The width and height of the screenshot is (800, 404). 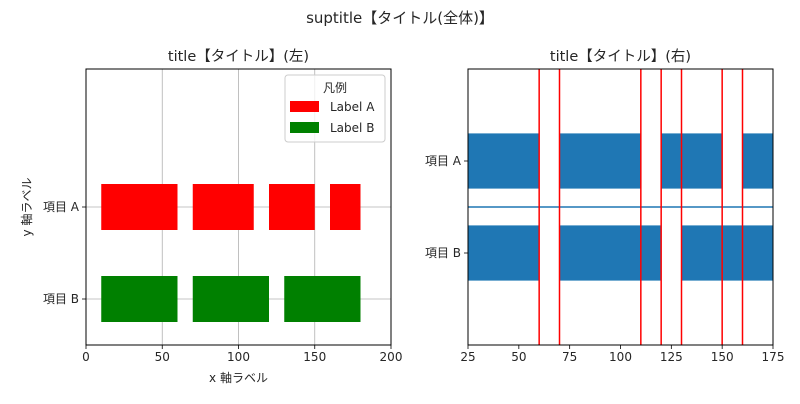 I want to click on chart-right-title: title【タイトル】(右), so click(x=620, y=56).